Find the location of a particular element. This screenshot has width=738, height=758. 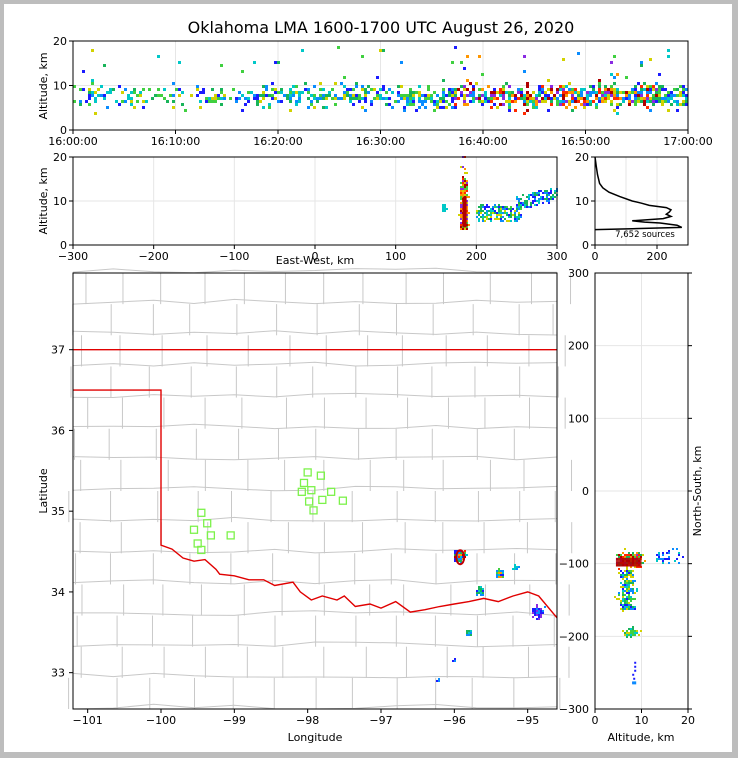

county-line is located at coordinates (315, 550).